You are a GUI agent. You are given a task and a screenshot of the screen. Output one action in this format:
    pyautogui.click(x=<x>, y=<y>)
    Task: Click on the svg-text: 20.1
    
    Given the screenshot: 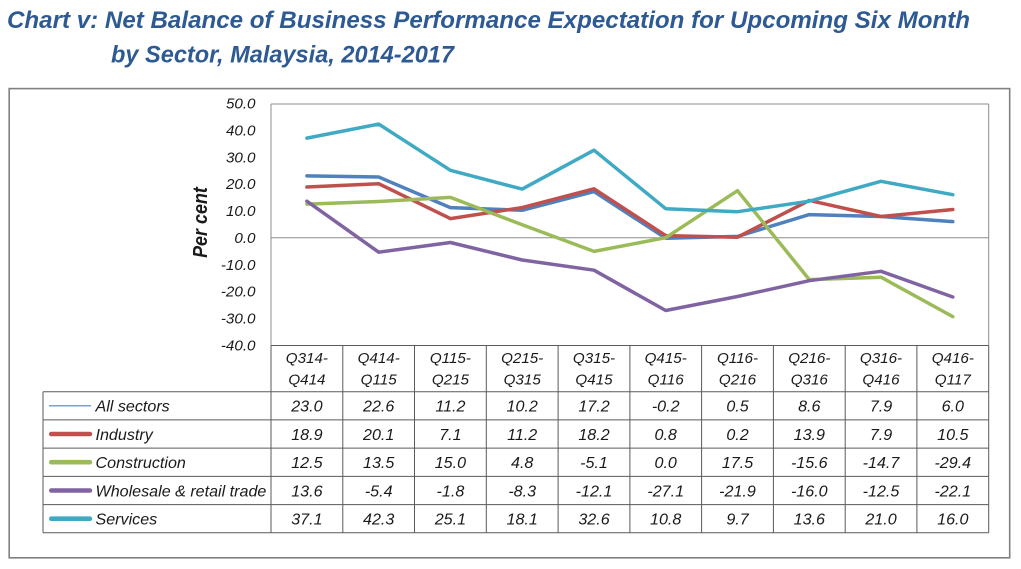 What is the action you would take?
    pyautogui.click(x=378, y=435)
    